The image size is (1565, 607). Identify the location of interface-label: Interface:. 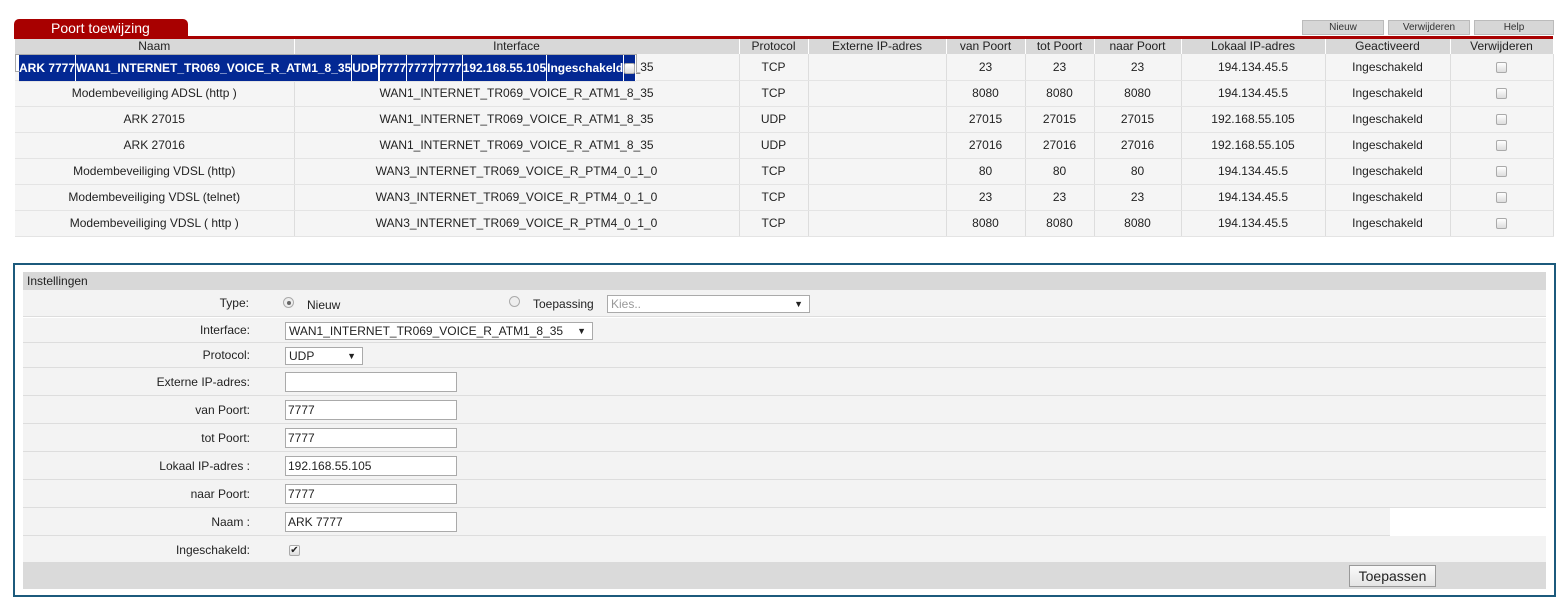
(224, 330).